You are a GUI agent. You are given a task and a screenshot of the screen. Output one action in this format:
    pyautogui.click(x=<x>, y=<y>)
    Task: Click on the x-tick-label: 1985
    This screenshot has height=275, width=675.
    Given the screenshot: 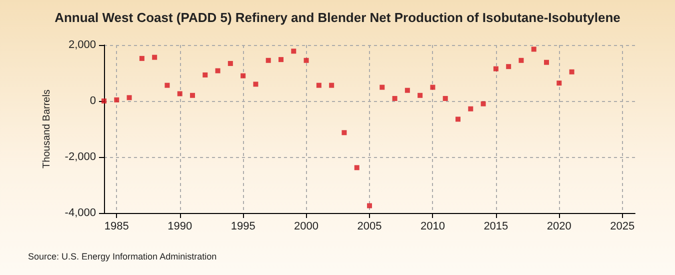 What is the action you would take?
    pyautogui.click(x=116, y=226)
    